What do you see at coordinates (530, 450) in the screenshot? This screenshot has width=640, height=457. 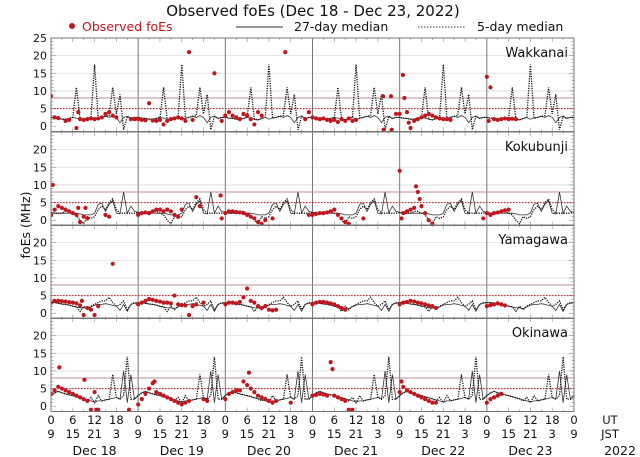 I see `day-label: Dec 23` at bounding box center [530, 450].